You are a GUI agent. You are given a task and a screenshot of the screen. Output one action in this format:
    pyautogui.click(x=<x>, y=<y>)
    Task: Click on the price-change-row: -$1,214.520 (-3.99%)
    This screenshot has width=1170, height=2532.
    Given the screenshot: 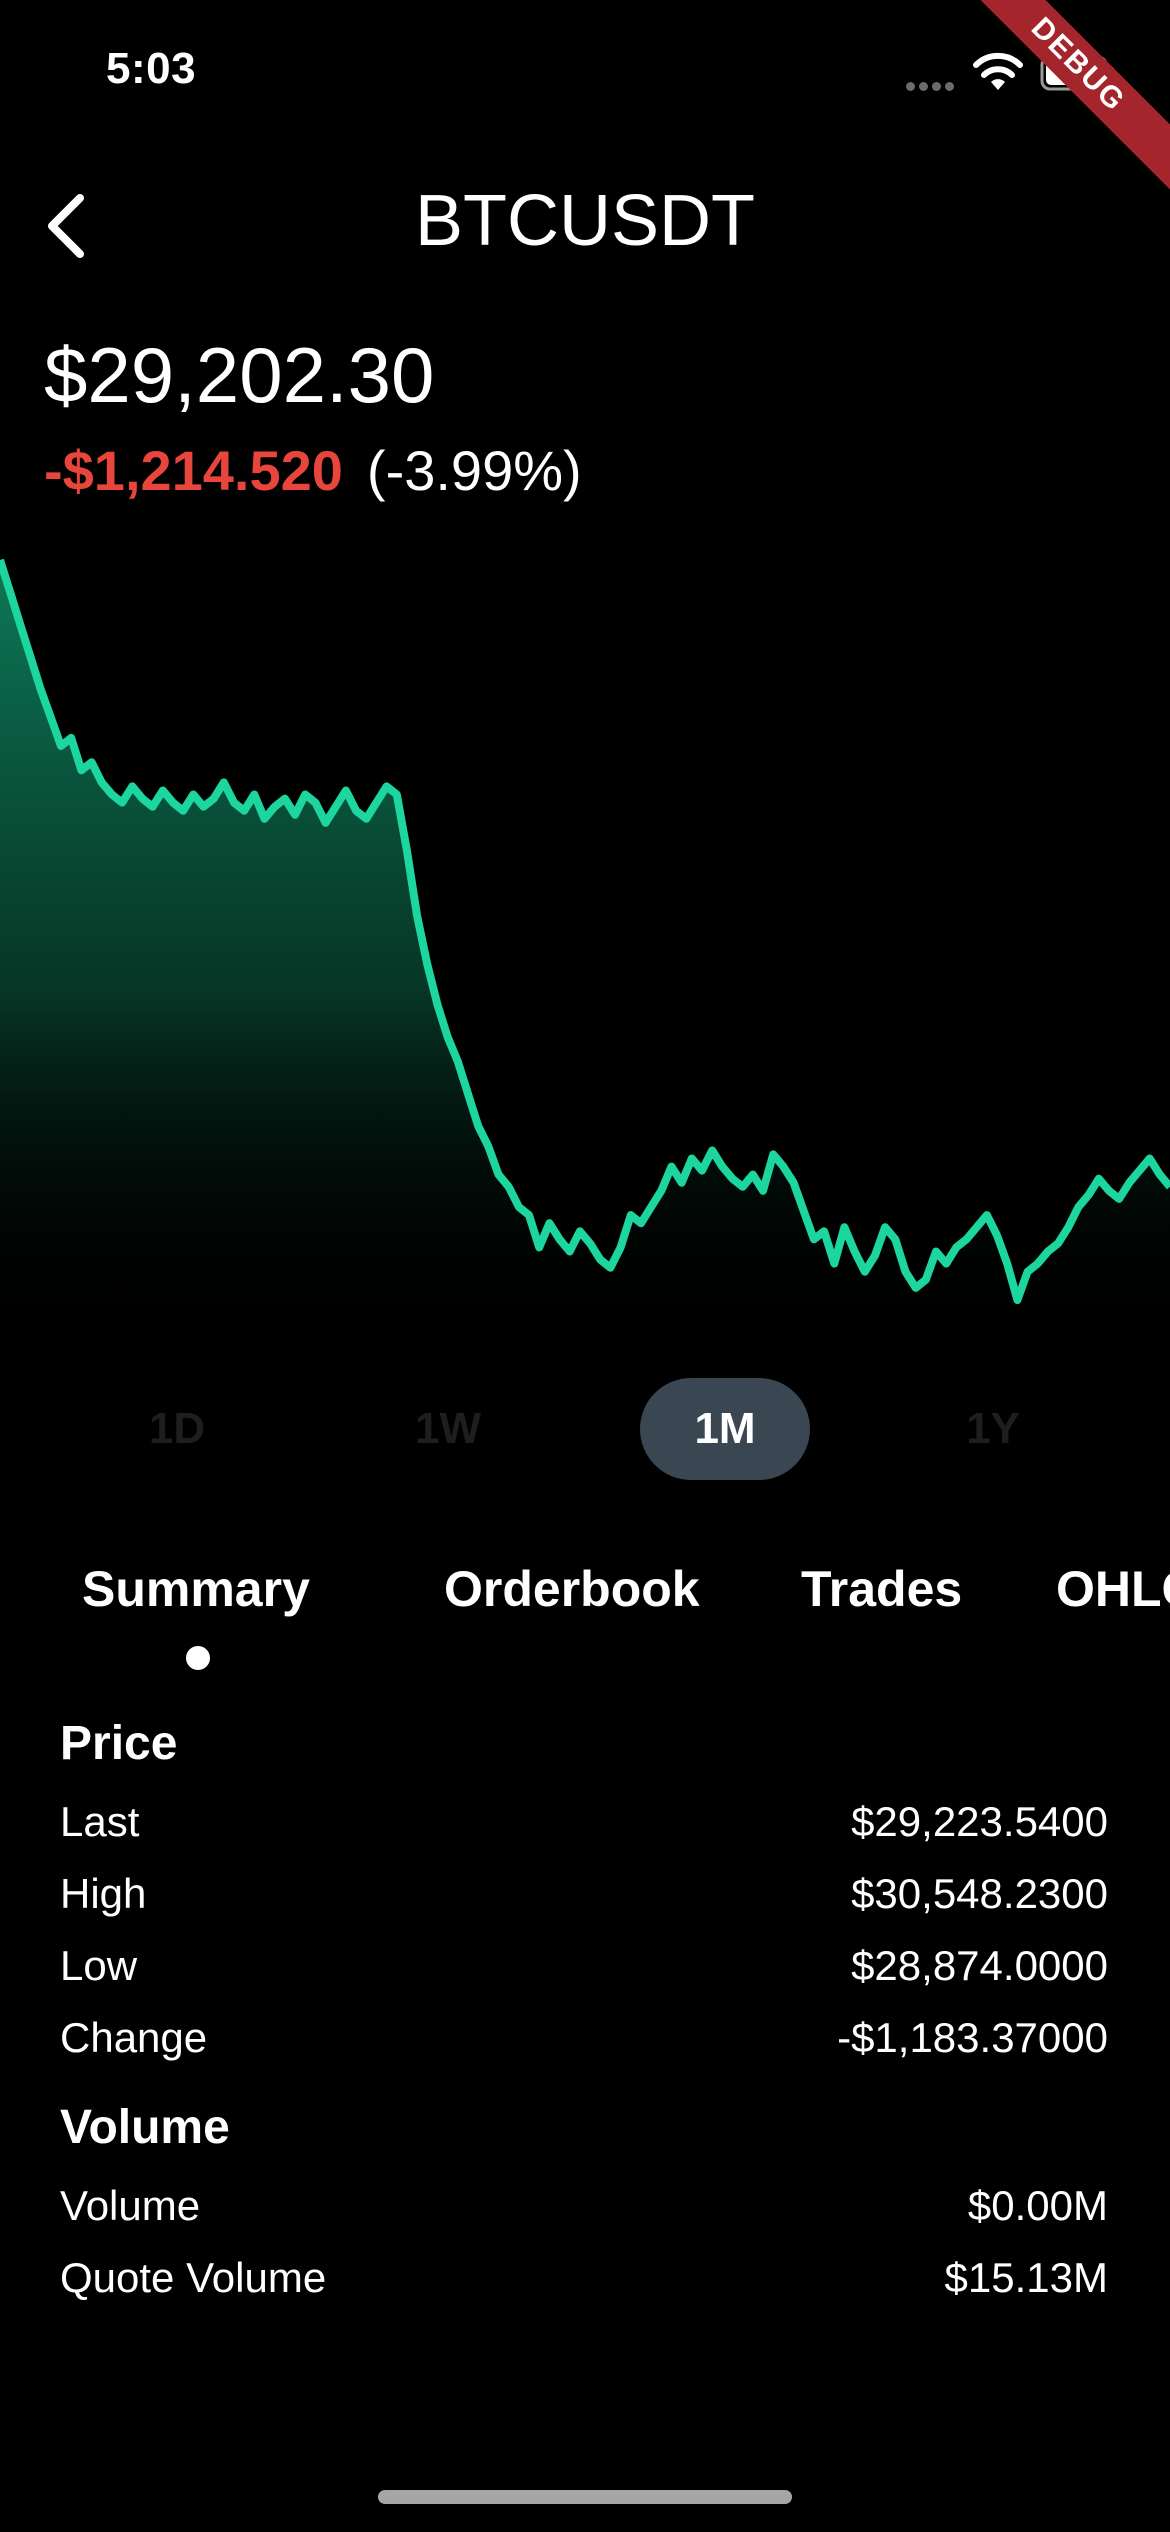 What is the action you would take?
    pyautogui.click(x=313, y=470)
    